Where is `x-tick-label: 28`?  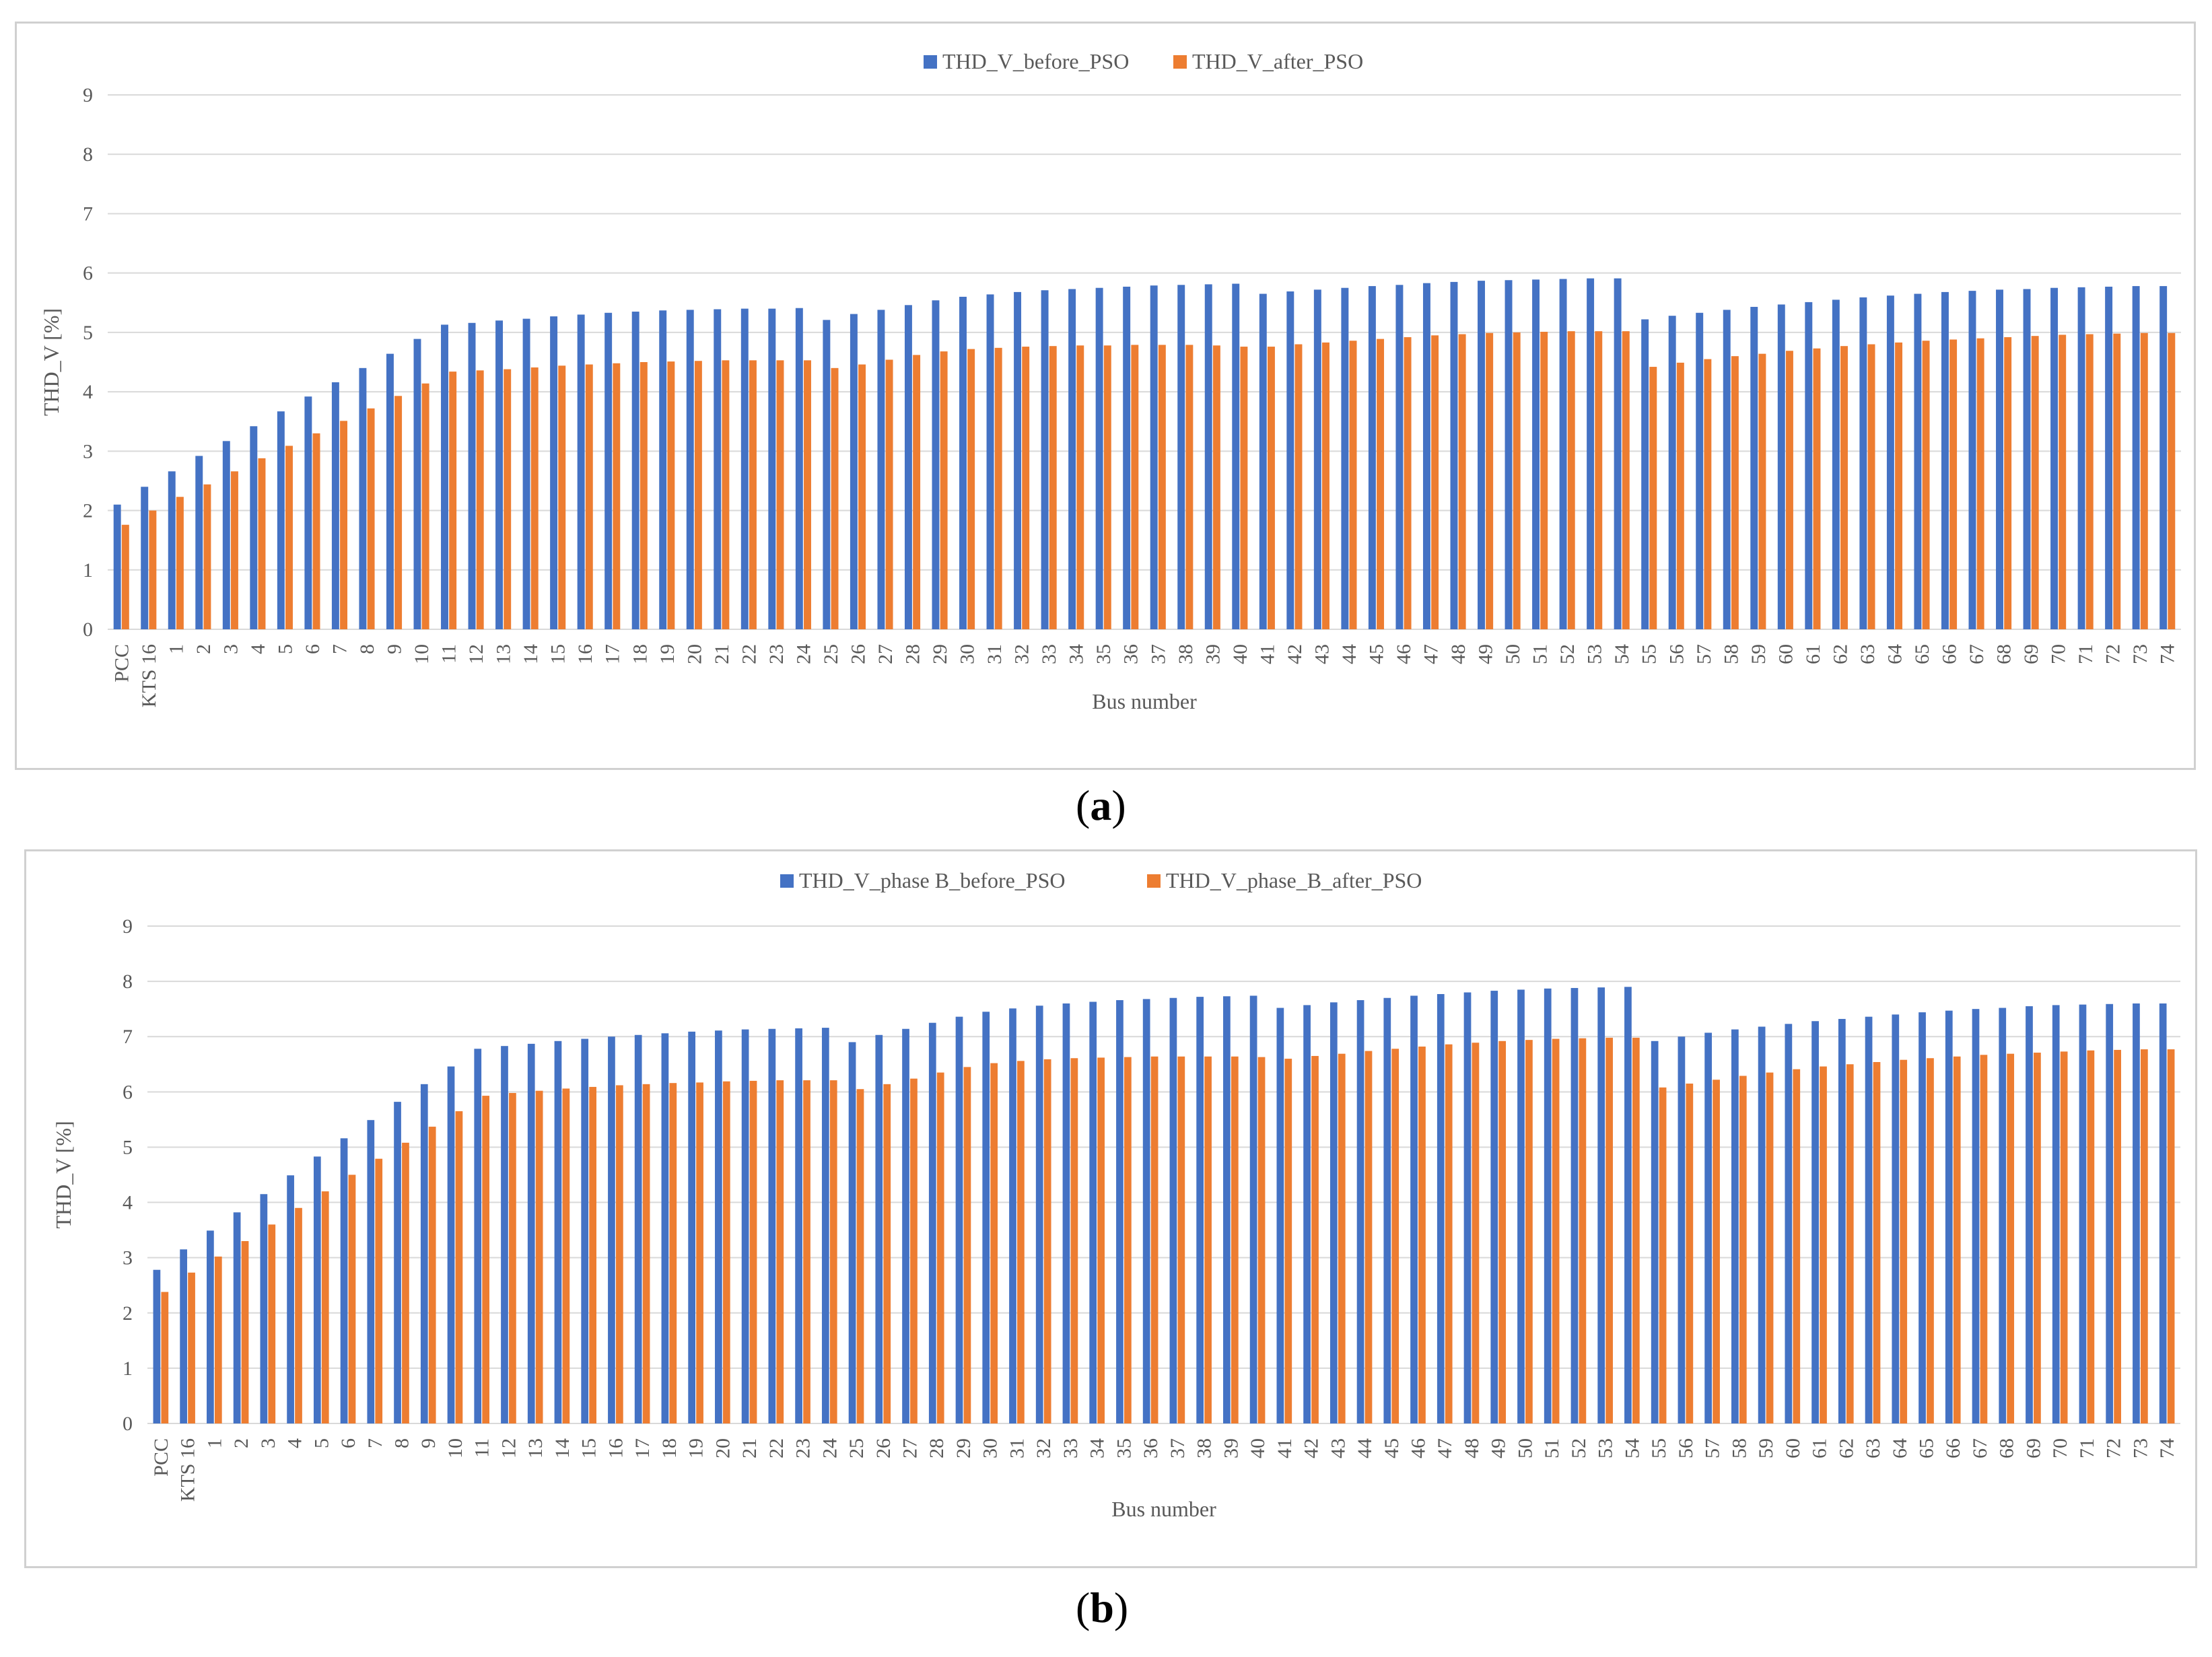
x-tick-label: 28 is located at coordinates (913, 654).